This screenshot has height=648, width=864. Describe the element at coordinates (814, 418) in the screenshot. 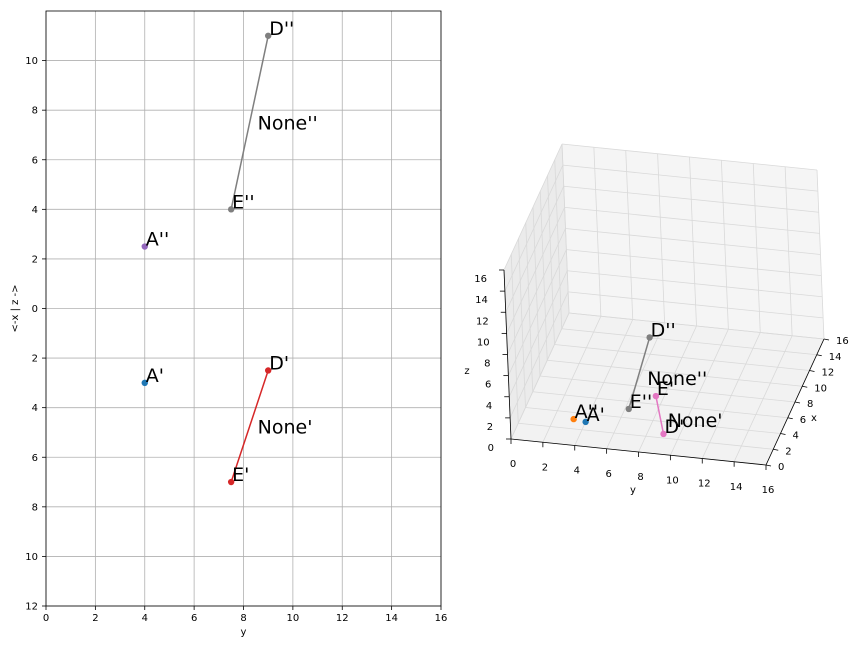

I see `x-axis-label: x` at that location.